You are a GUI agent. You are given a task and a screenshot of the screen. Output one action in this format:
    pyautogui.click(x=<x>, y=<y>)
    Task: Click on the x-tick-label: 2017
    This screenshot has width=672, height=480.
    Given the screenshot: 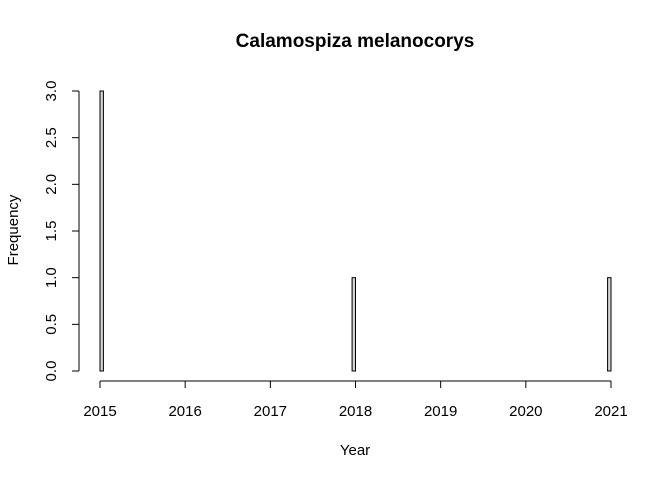 What is the action you would take?
    pyautogui.click(x=270, y=411)
    